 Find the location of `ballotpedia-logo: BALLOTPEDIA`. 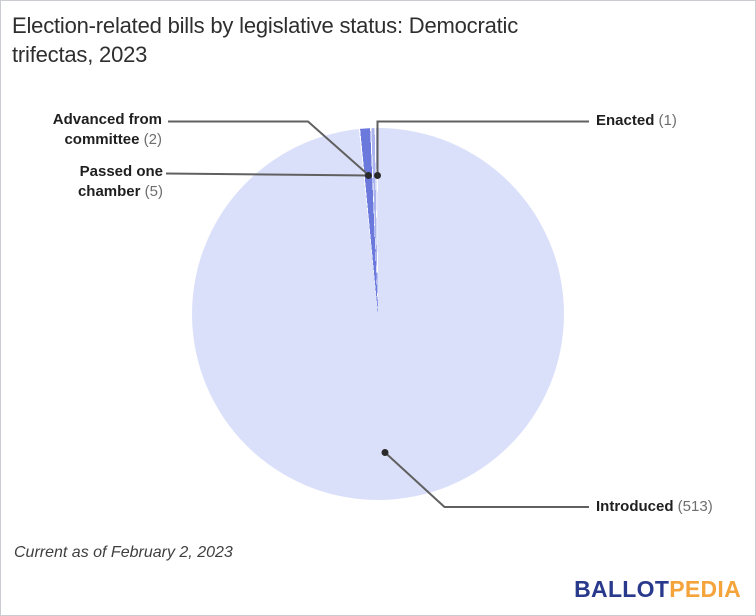

ballotpedia-logo: BALLOTPEDIA is located at coordinates (657, 589).